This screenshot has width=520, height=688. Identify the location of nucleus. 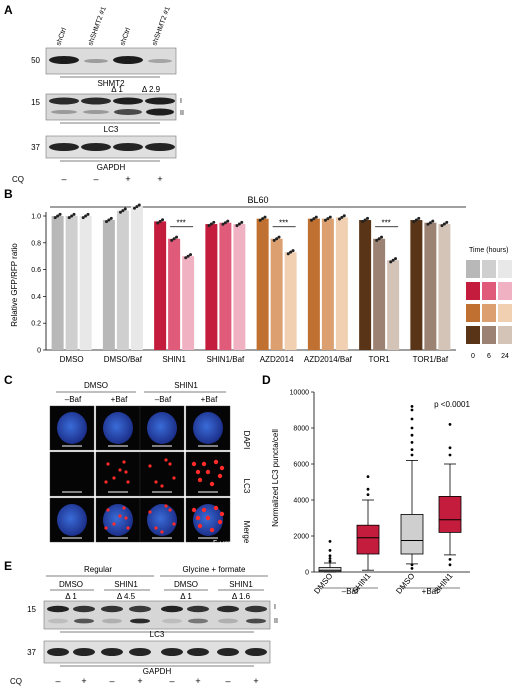
(118, 520).